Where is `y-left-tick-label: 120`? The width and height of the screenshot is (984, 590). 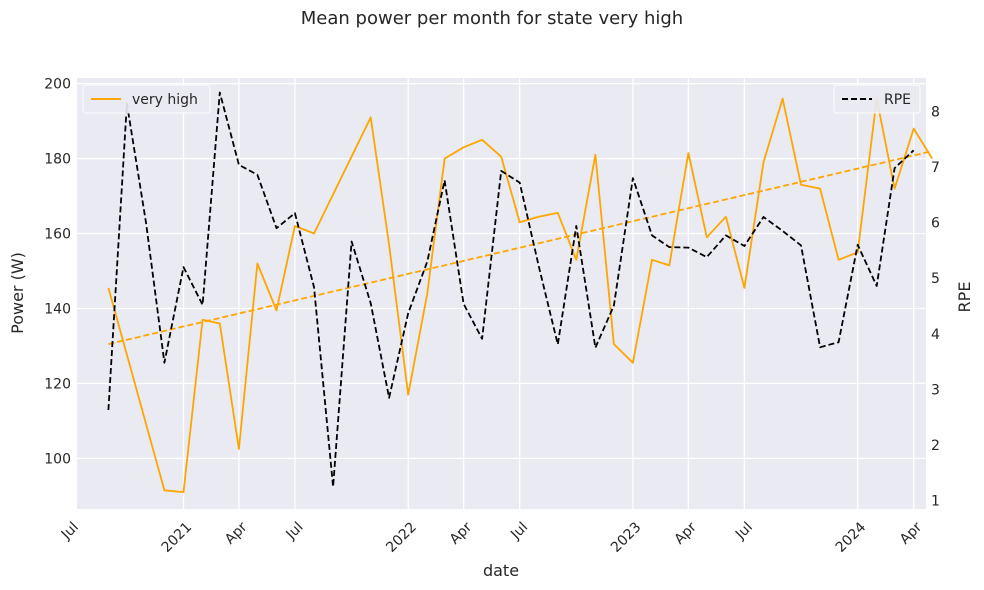
y-left-tick-label: 120 is located at coordinates (57, 384).